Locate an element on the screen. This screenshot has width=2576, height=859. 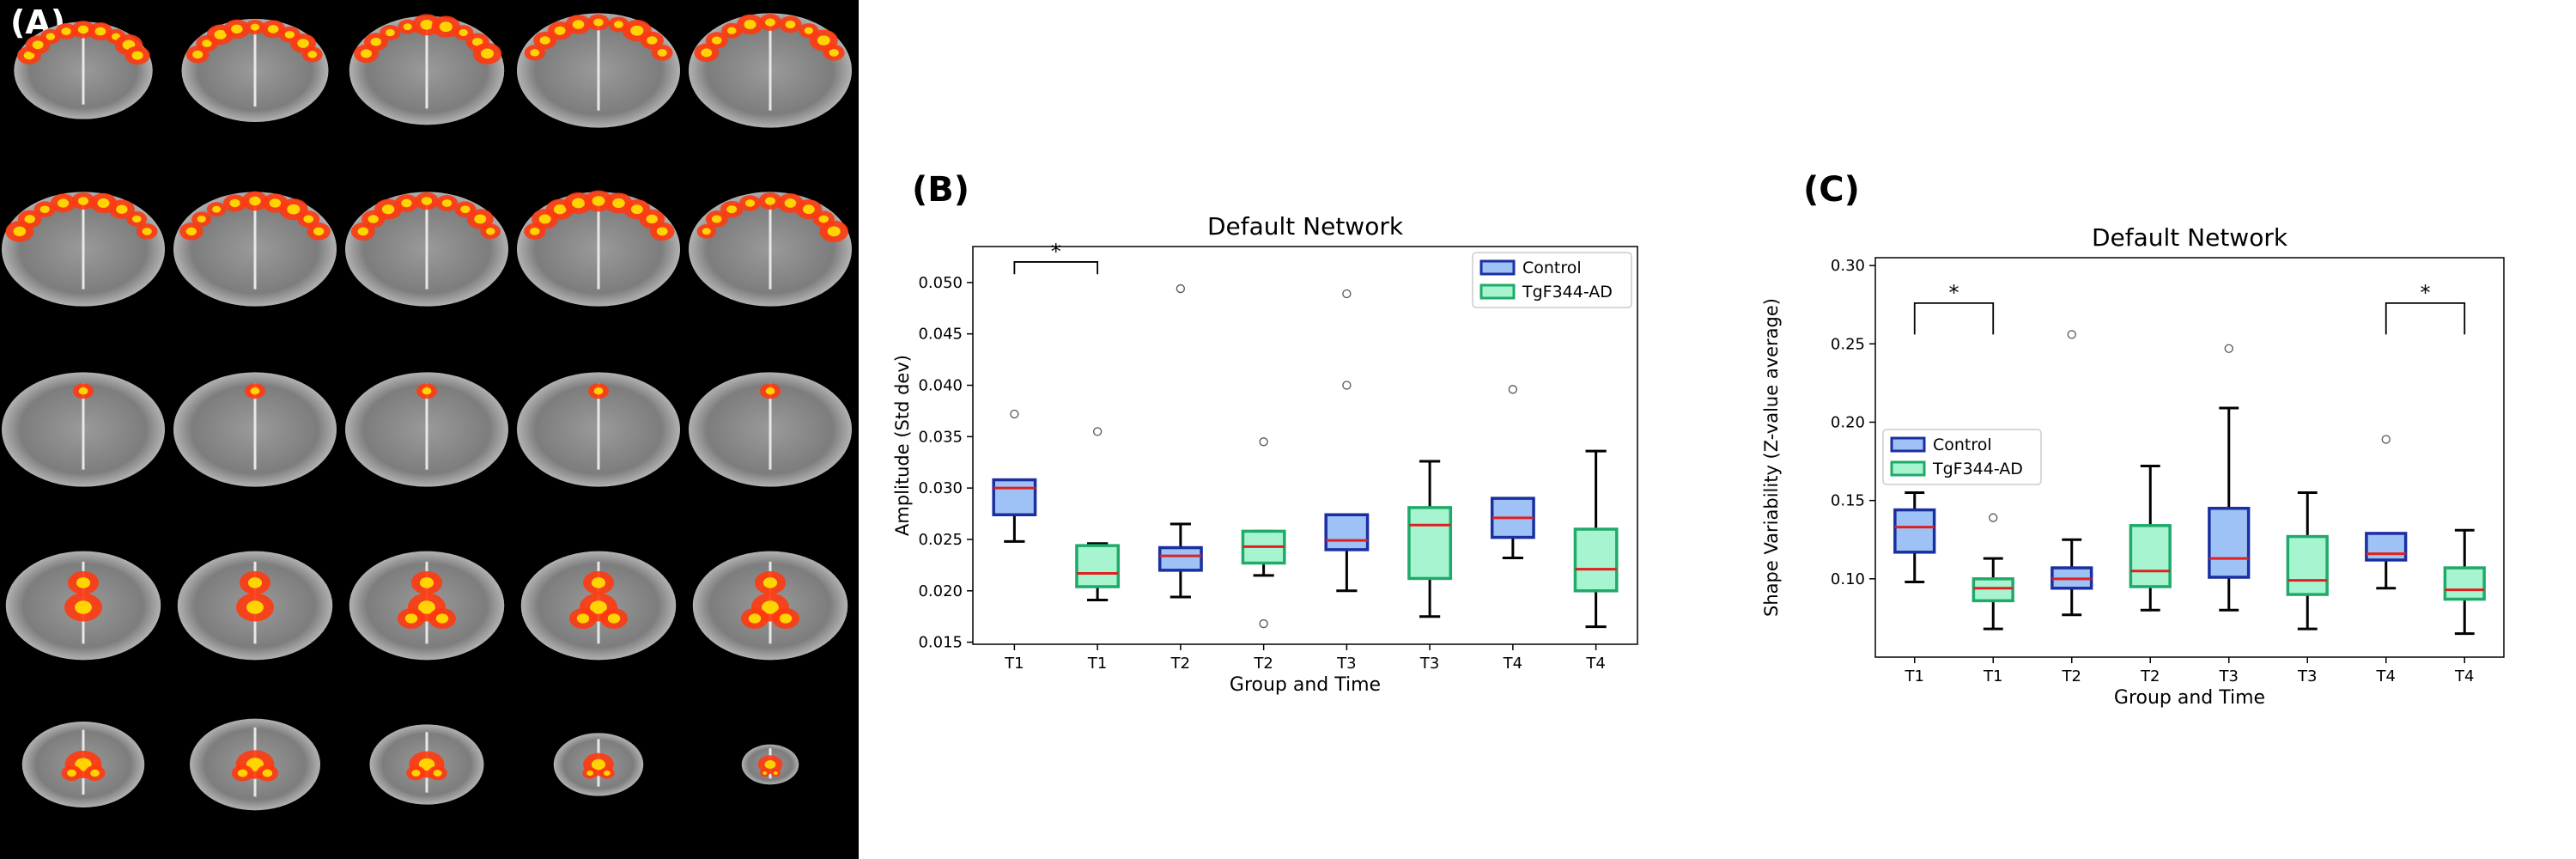
y-tick-label: 0.15 is located at coordinates (1848, 501).